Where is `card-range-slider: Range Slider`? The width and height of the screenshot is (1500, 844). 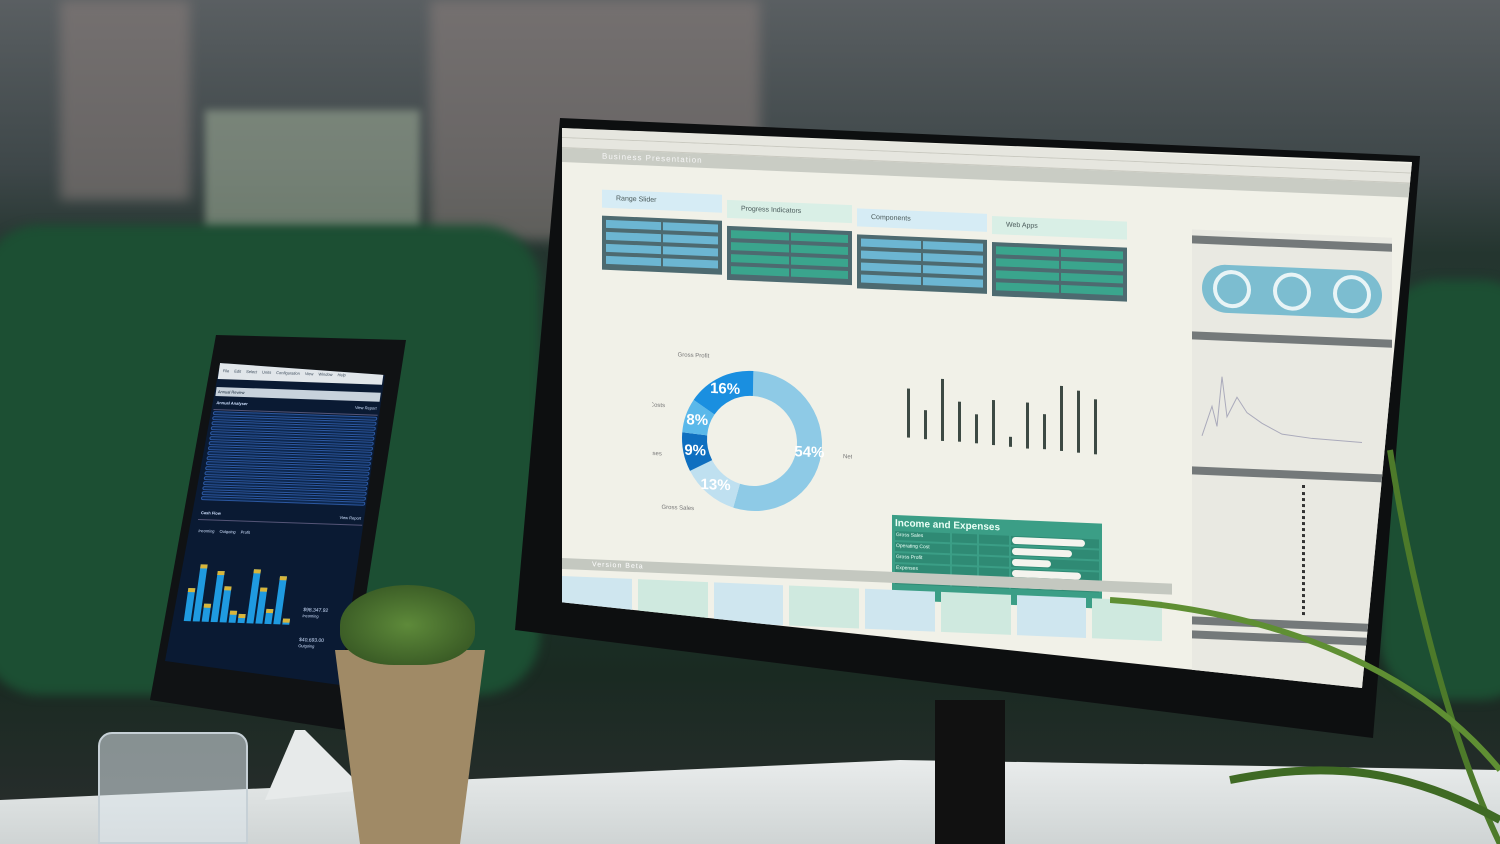 card-range-slider: Range Slider is located at coordinates (662, 232).